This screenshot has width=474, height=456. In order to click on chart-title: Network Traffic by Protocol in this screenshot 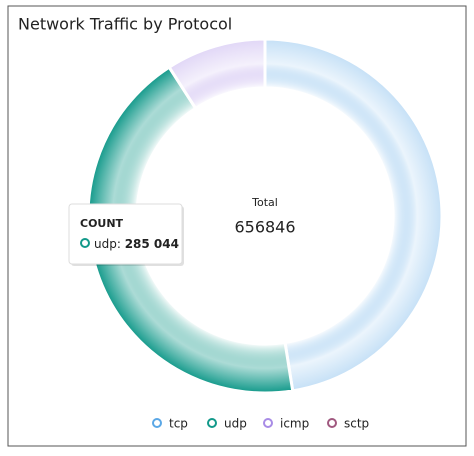, I will do `click(125, 24)`.